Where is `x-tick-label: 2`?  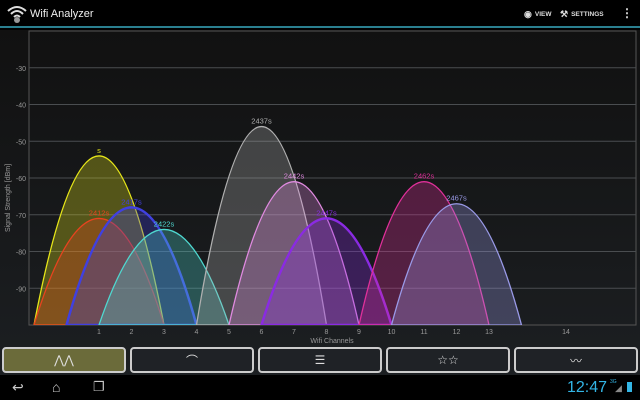 x-tick-label: 2 is located at coordinates (132, 332).